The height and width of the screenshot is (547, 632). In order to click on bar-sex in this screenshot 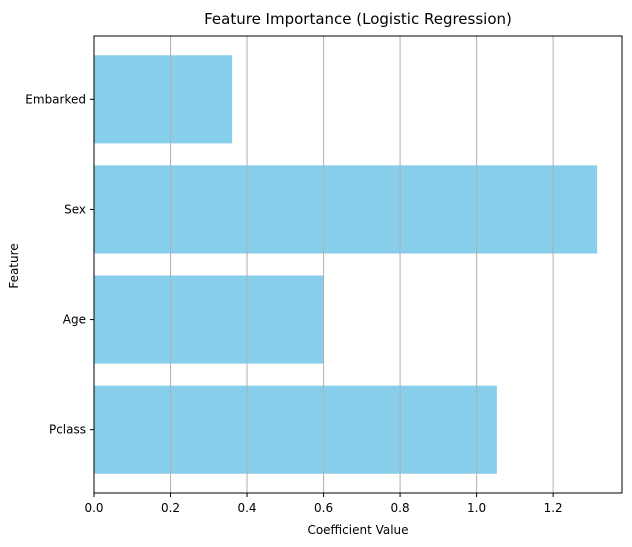, I will do `click(346, 209)`.